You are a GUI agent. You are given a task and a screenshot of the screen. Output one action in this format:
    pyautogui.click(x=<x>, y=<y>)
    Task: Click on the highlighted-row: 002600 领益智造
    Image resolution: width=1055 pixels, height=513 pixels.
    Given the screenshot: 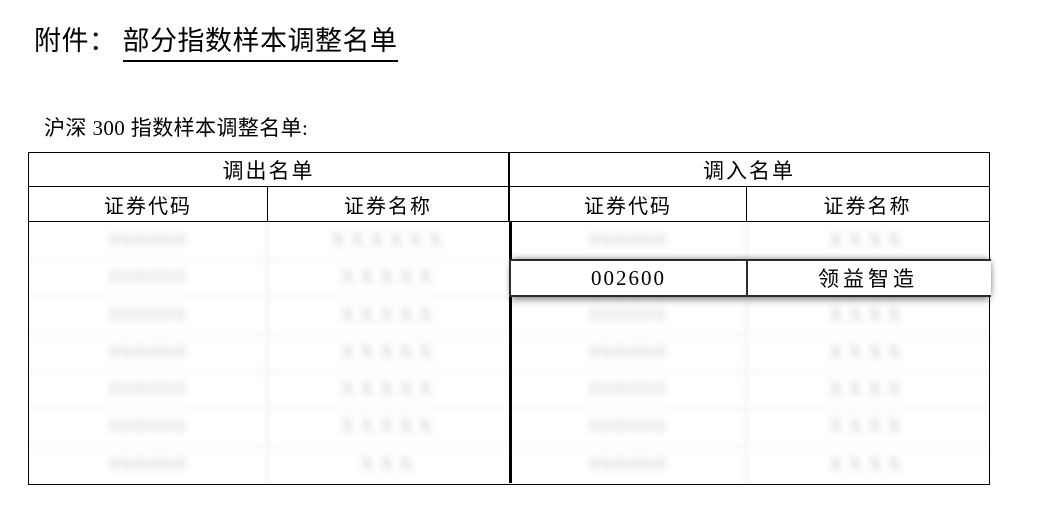 What is the action you would take?
    pyautogui.click(x=750, y=278)
    